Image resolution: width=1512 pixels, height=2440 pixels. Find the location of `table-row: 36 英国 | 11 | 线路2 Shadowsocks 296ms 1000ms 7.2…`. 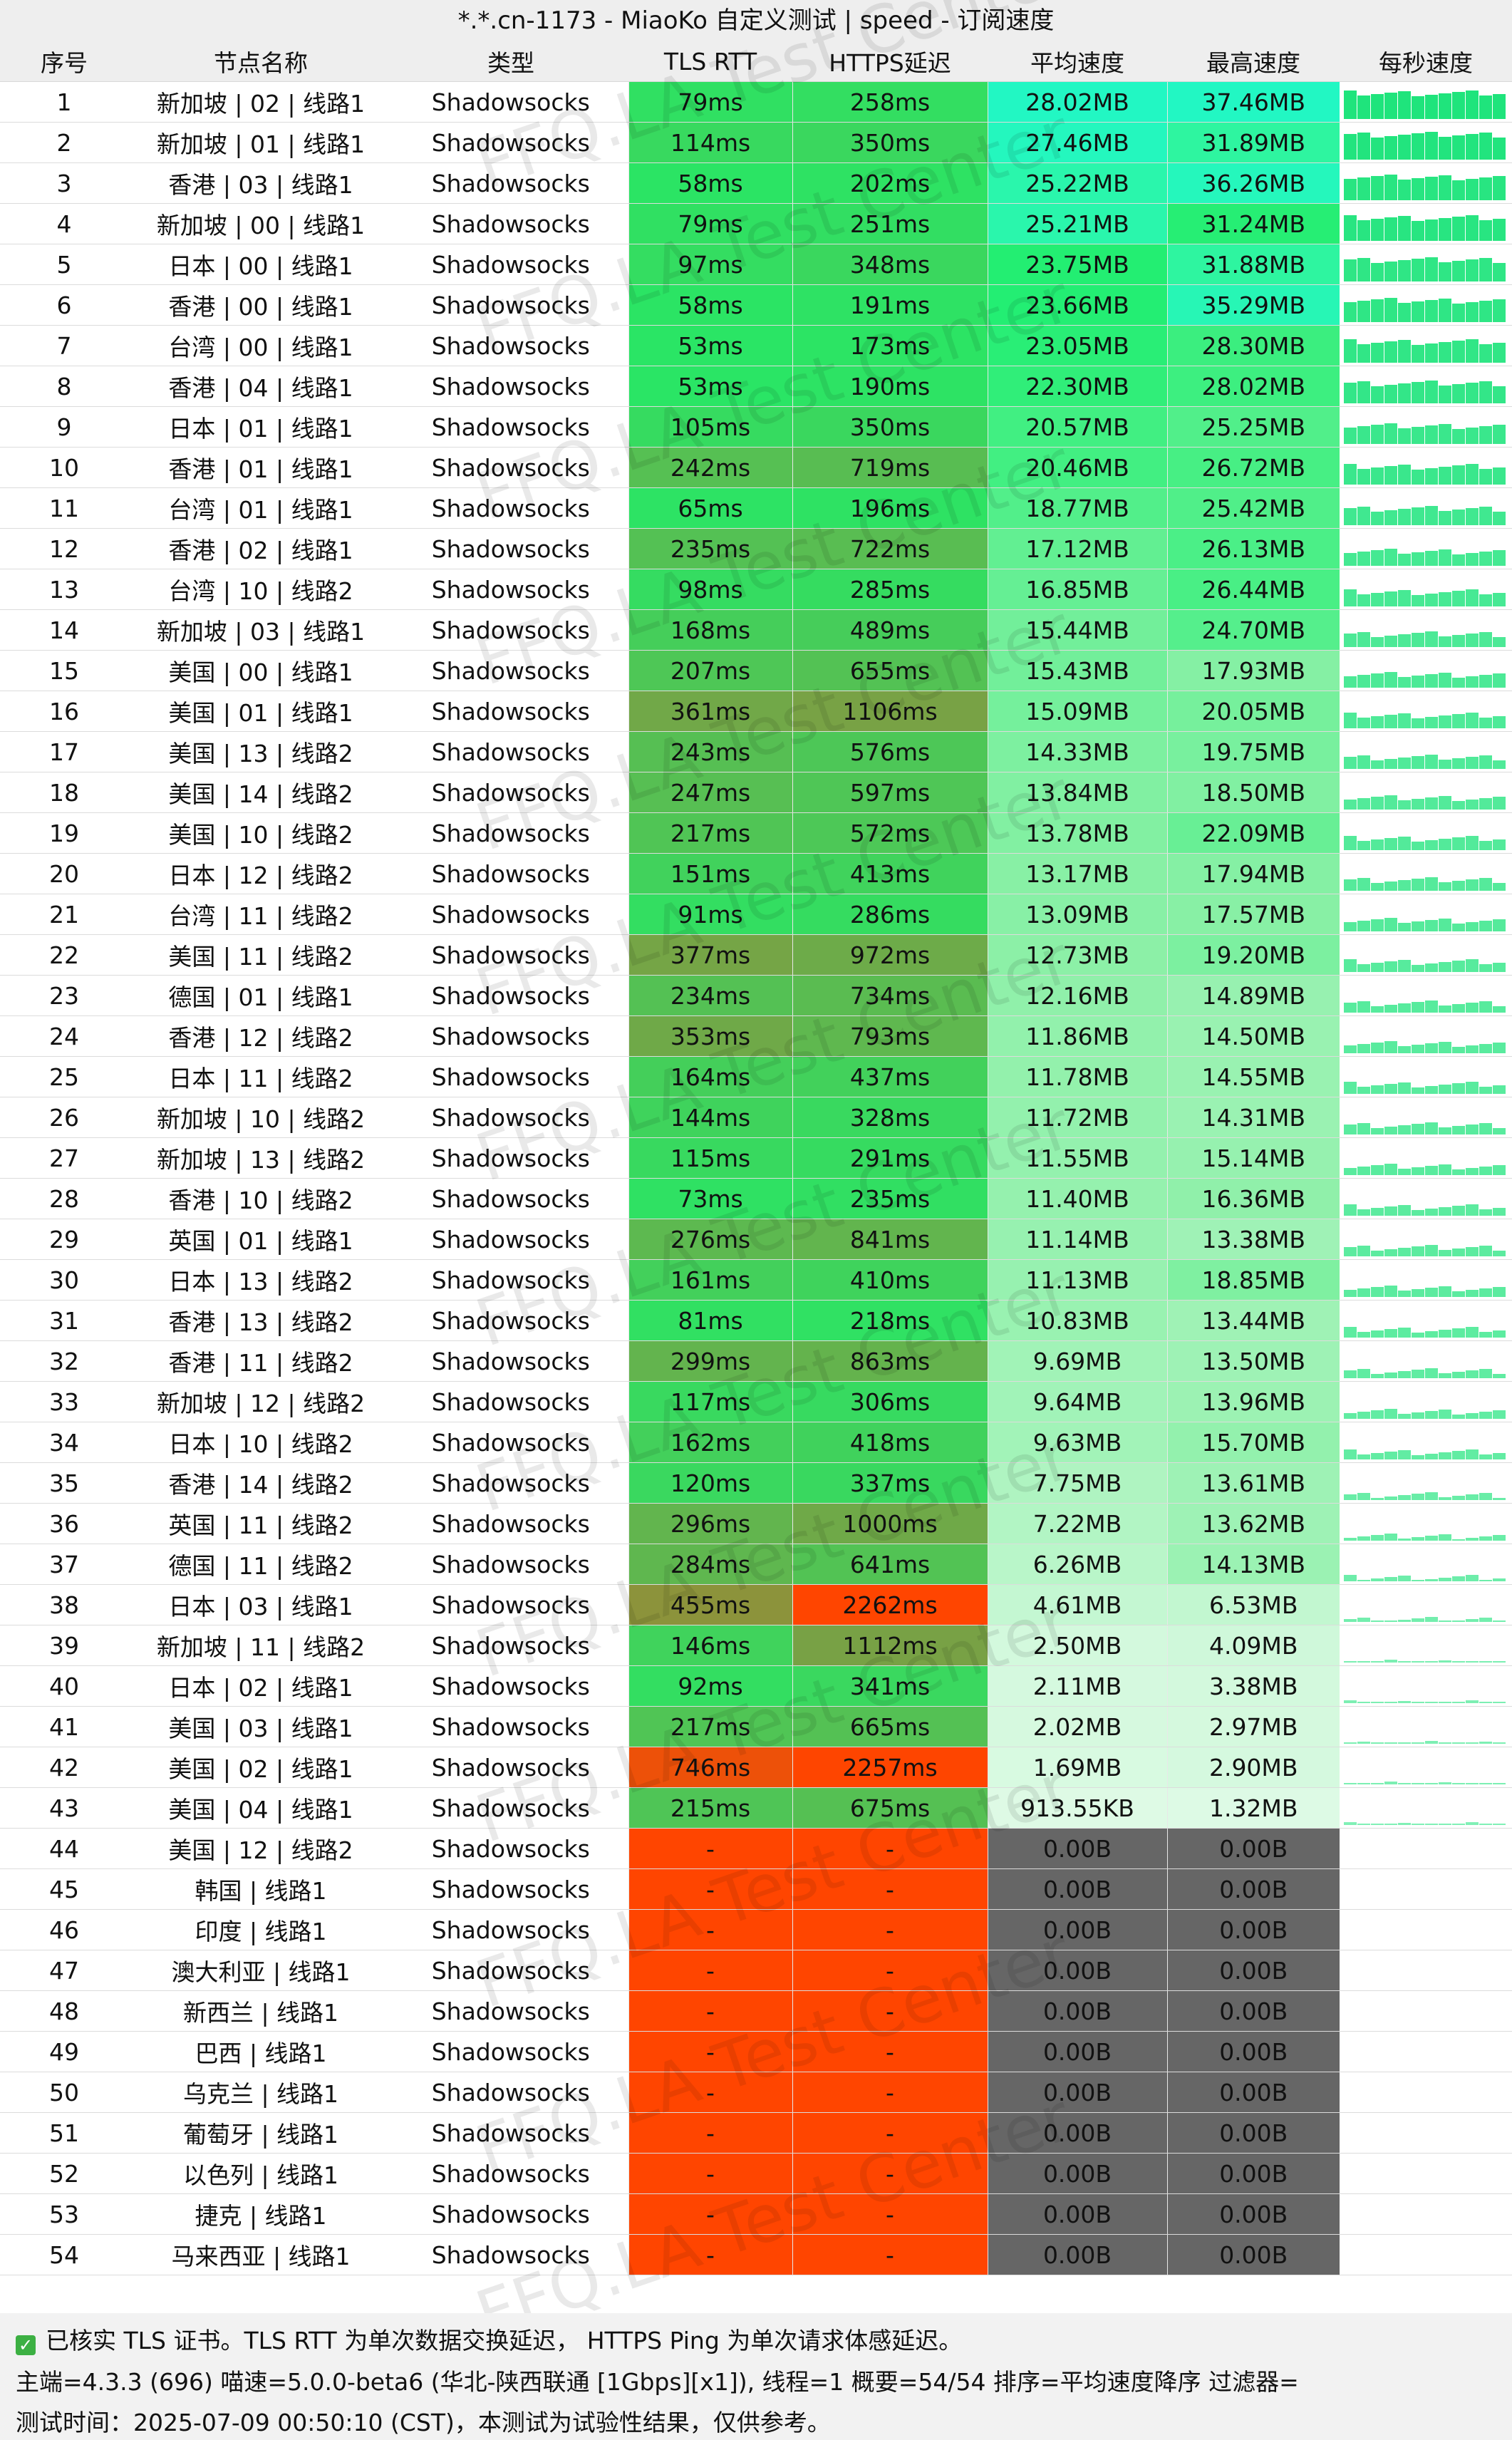

table-row: 36 英国 | 11 | 线路2 Shadowsocks 296ms 1000ms 7.2… is located at coordinates (756, 1523).